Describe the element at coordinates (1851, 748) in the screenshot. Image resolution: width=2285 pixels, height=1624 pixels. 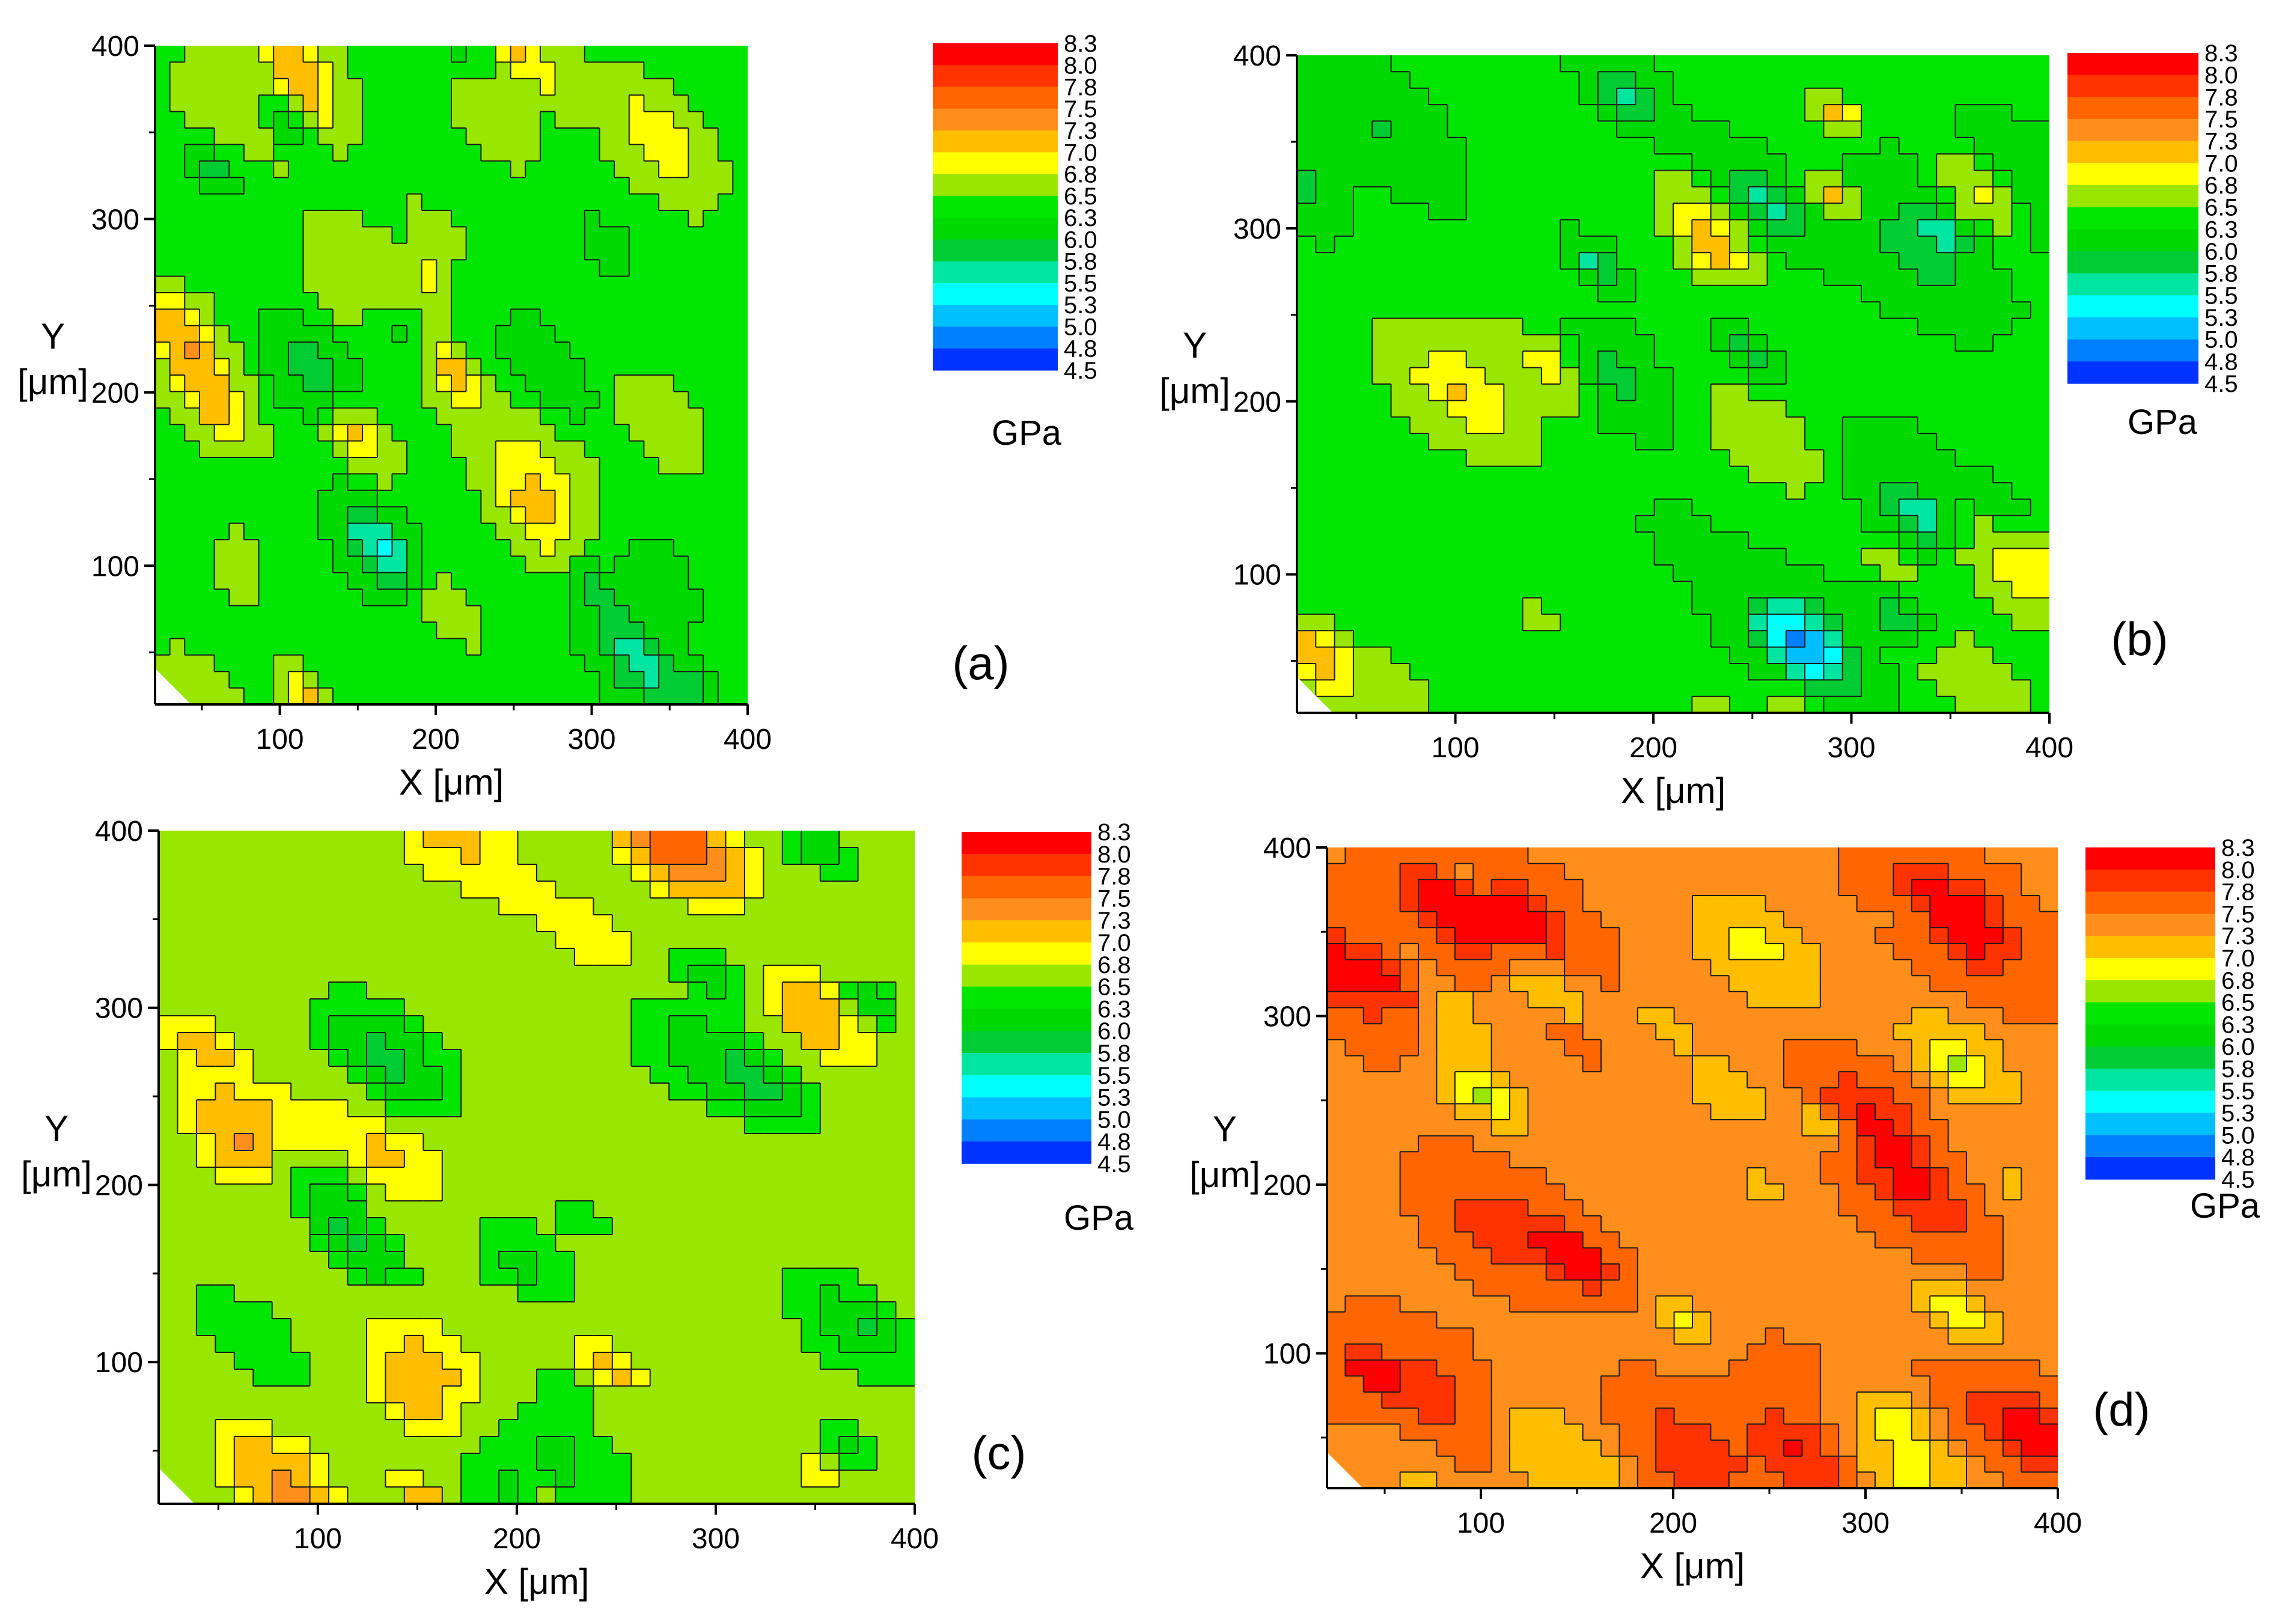
I see `x-tick-label: 300` at that location.